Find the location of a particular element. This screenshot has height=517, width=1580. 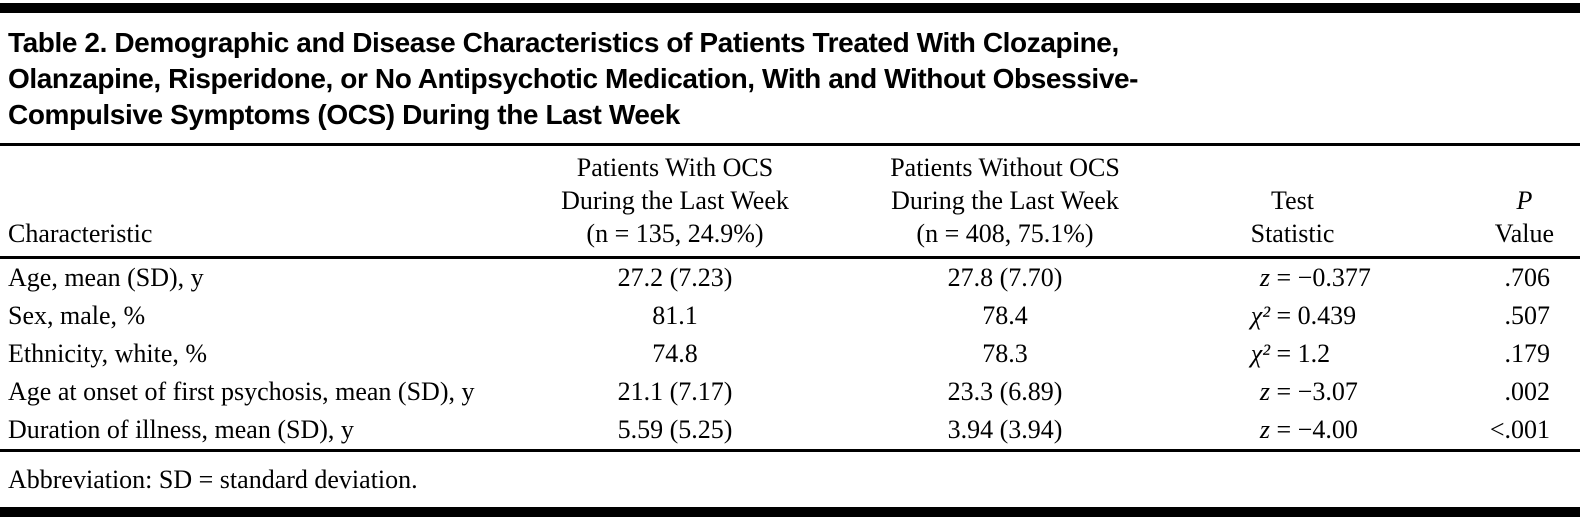

header-test-statistic-line: Test is located at coordinates (1292, 200).